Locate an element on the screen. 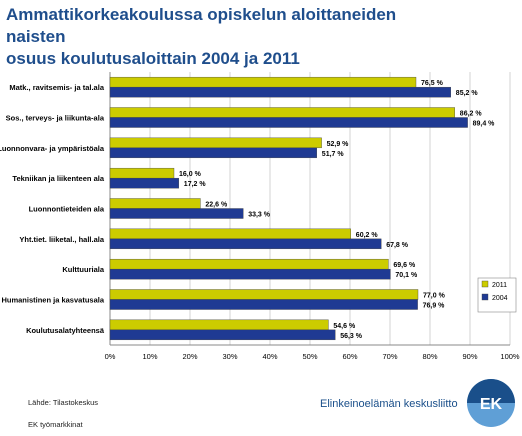  category-label: Yht.tiet. liiketal., hall.ala is located at coordinates (61, 239).